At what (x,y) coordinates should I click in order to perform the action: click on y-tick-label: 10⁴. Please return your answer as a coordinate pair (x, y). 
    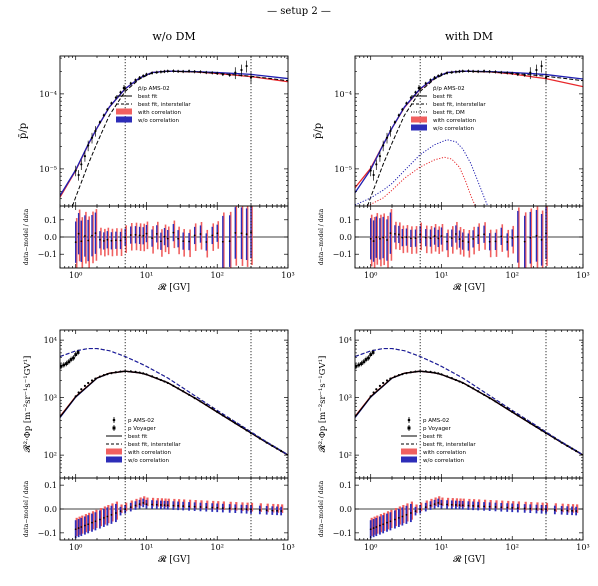
    Looking at the image, I should click on (345, 340).